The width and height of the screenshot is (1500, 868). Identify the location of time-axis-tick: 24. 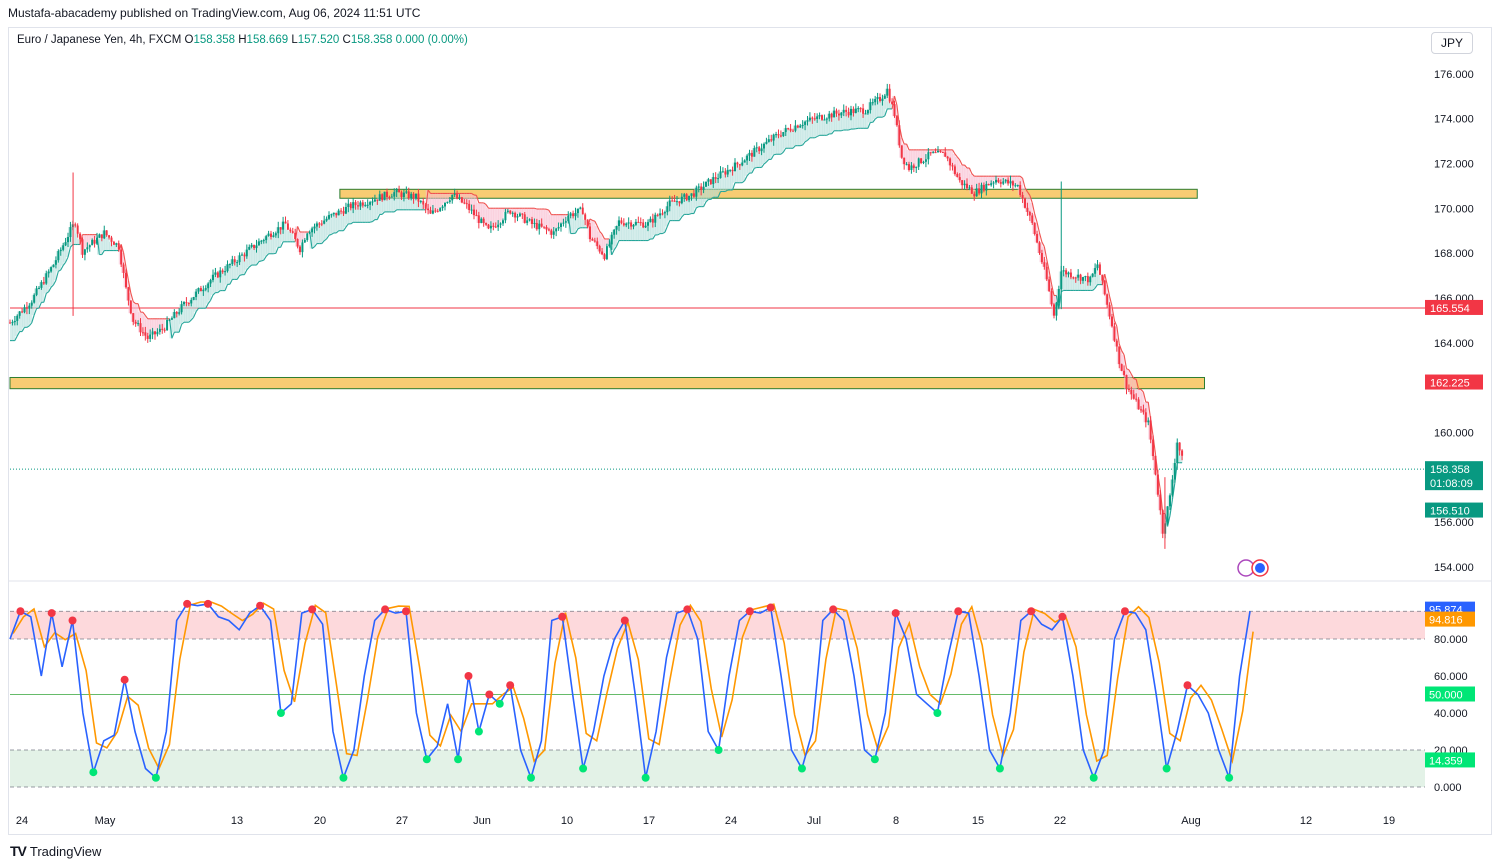
(22, 821).